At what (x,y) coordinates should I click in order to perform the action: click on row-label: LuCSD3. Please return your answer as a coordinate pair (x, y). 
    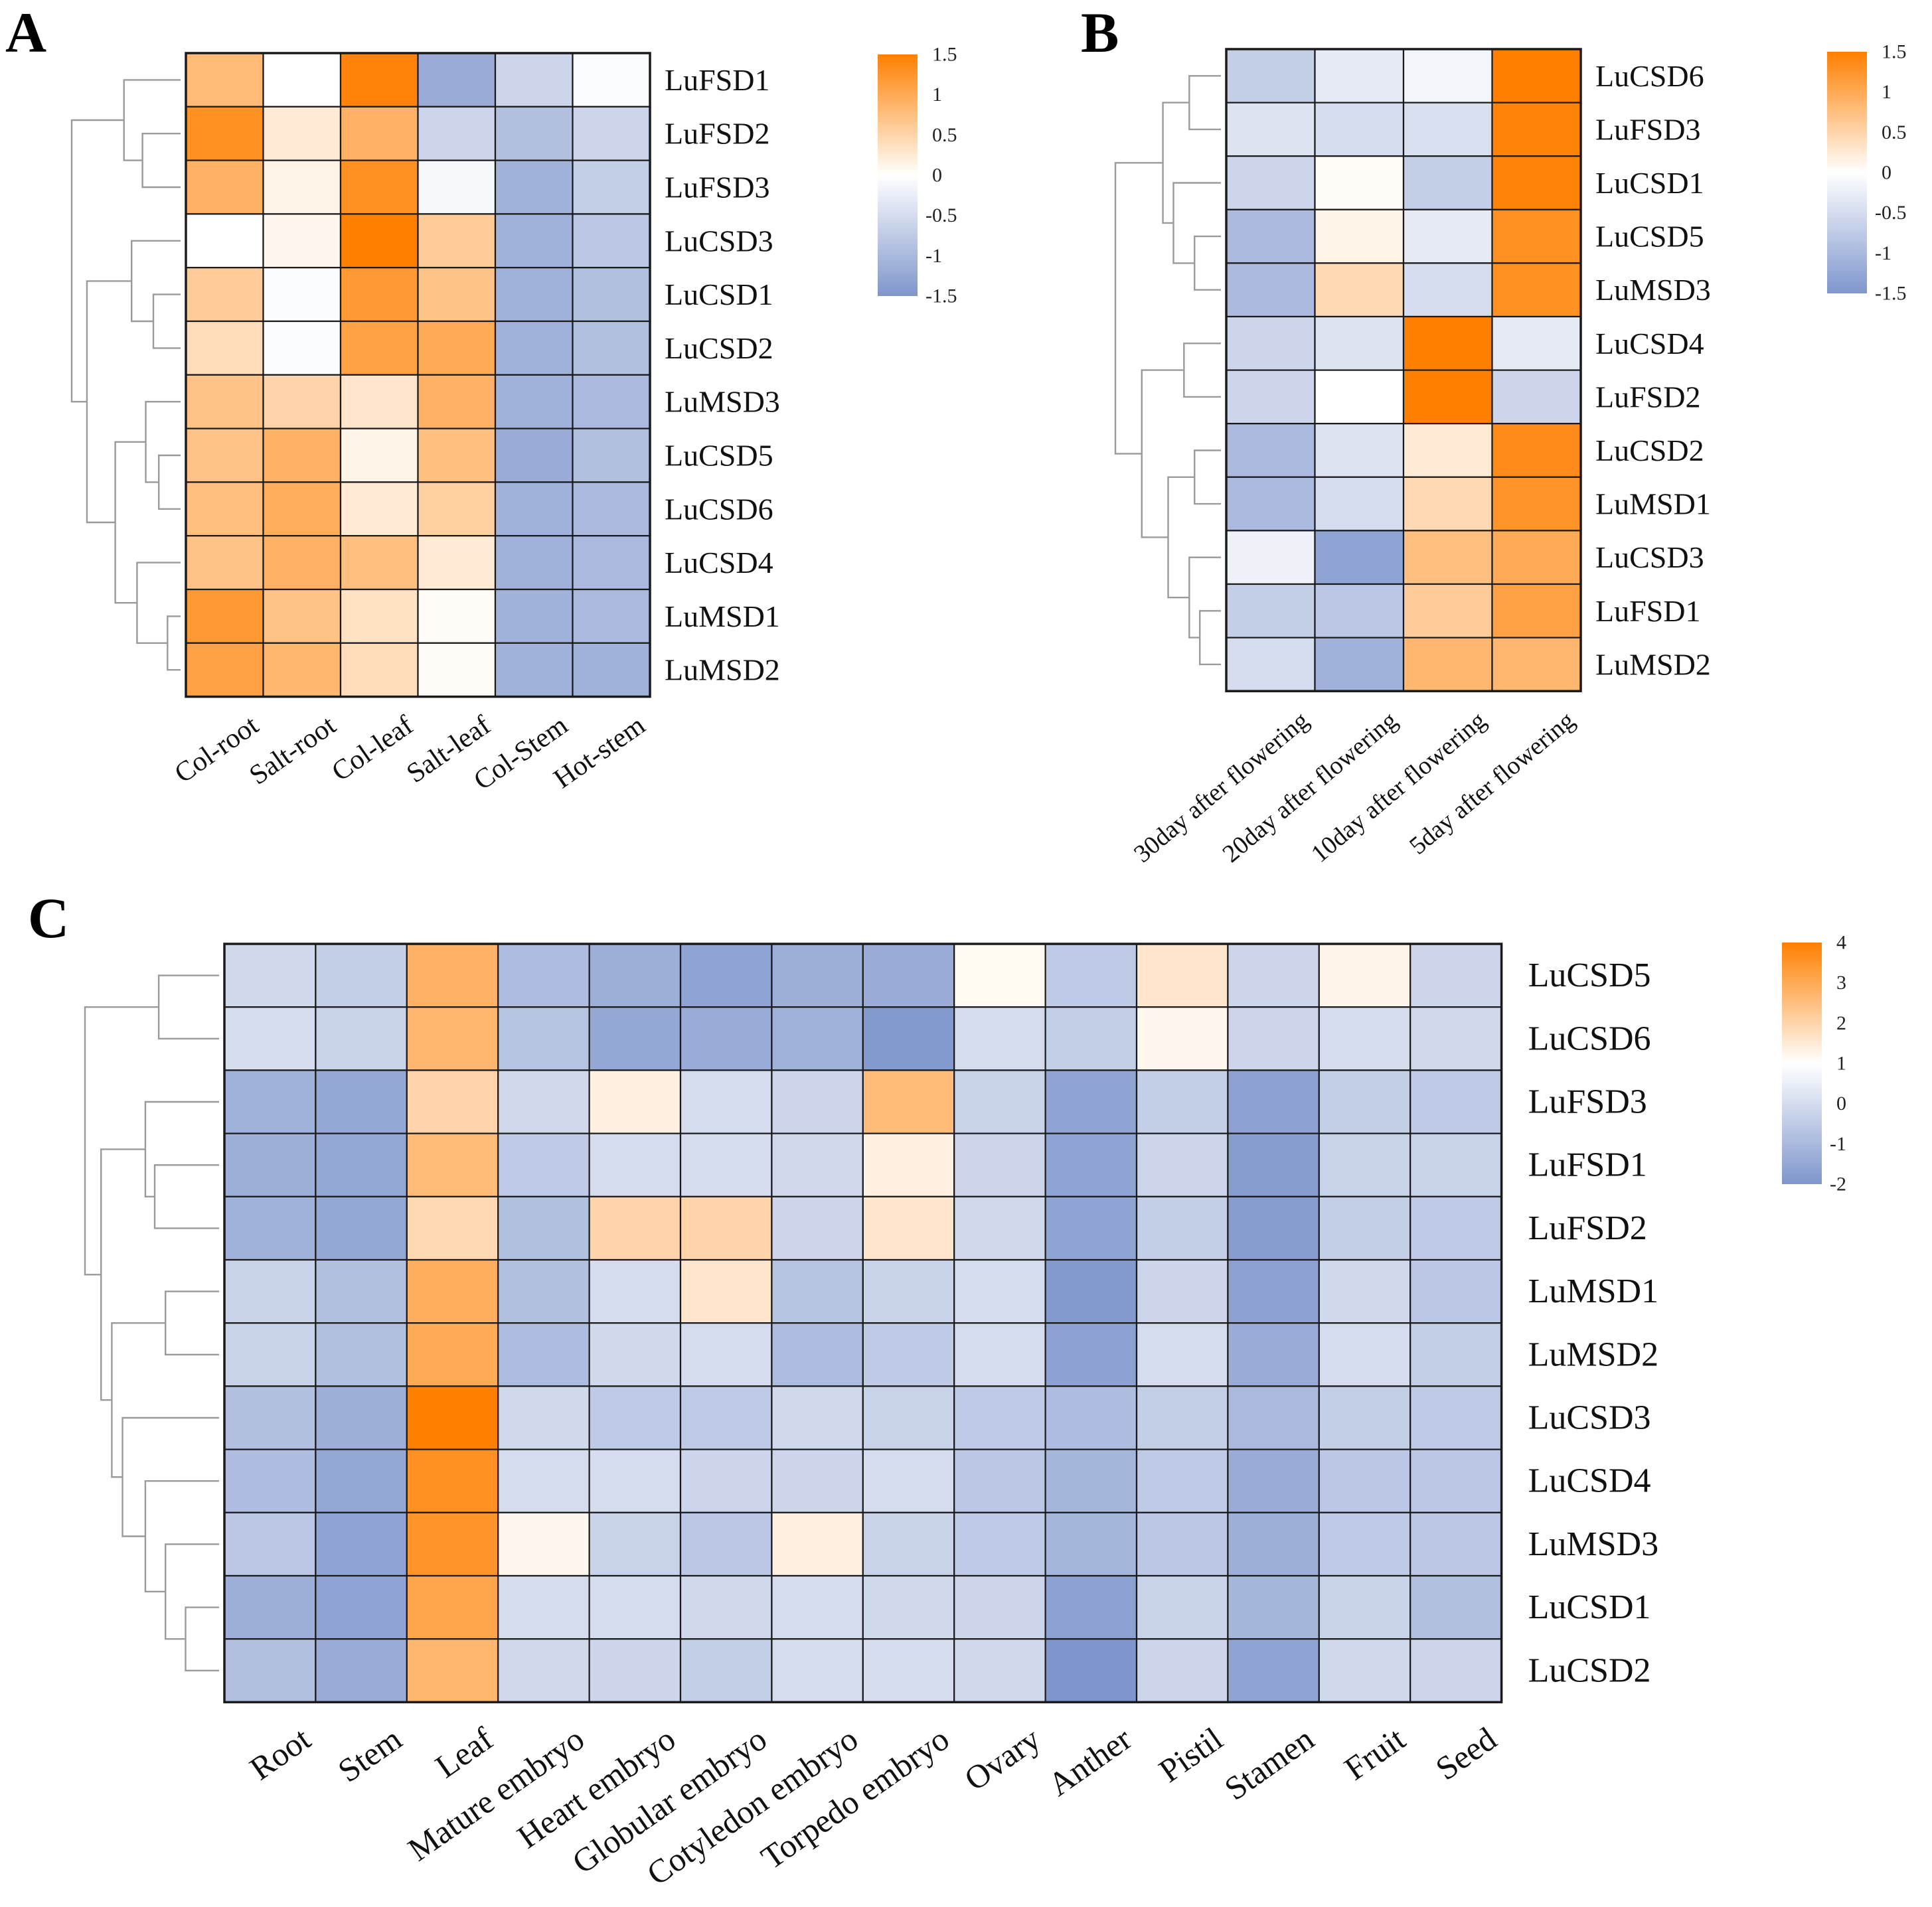
    Looking at the image, I should click on (1589, 1418).